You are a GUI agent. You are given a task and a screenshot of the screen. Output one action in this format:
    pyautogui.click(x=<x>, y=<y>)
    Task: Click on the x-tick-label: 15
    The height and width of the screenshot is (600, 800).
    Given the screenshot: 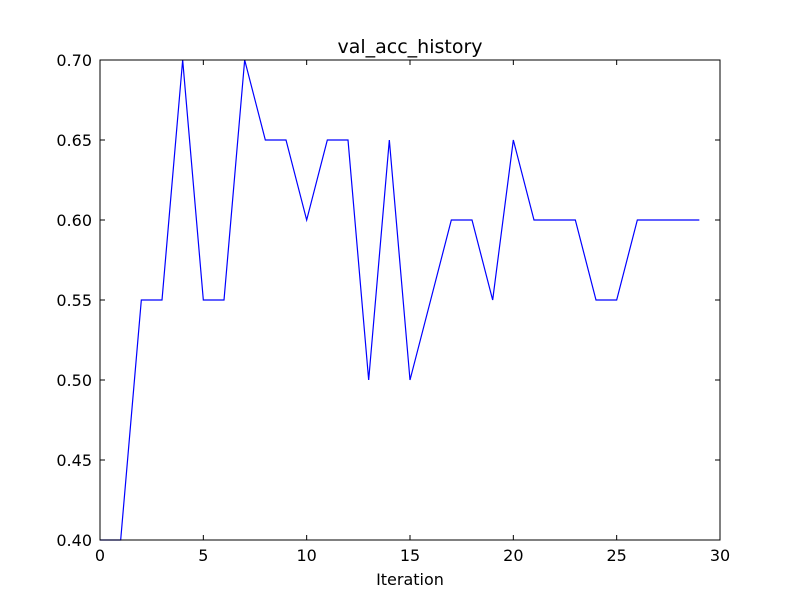 What is the action you would take?
    pyautogui.click(x=410, y=555)
    